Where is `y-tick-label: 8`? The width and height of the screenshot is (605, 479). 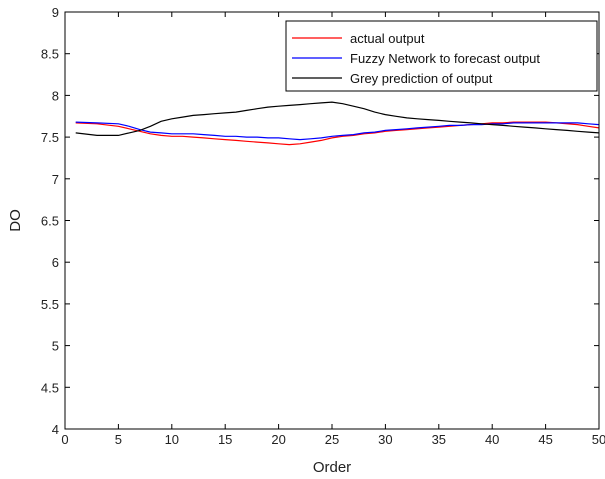
y-tick-label: 8 is located at coordinates (55, 95).